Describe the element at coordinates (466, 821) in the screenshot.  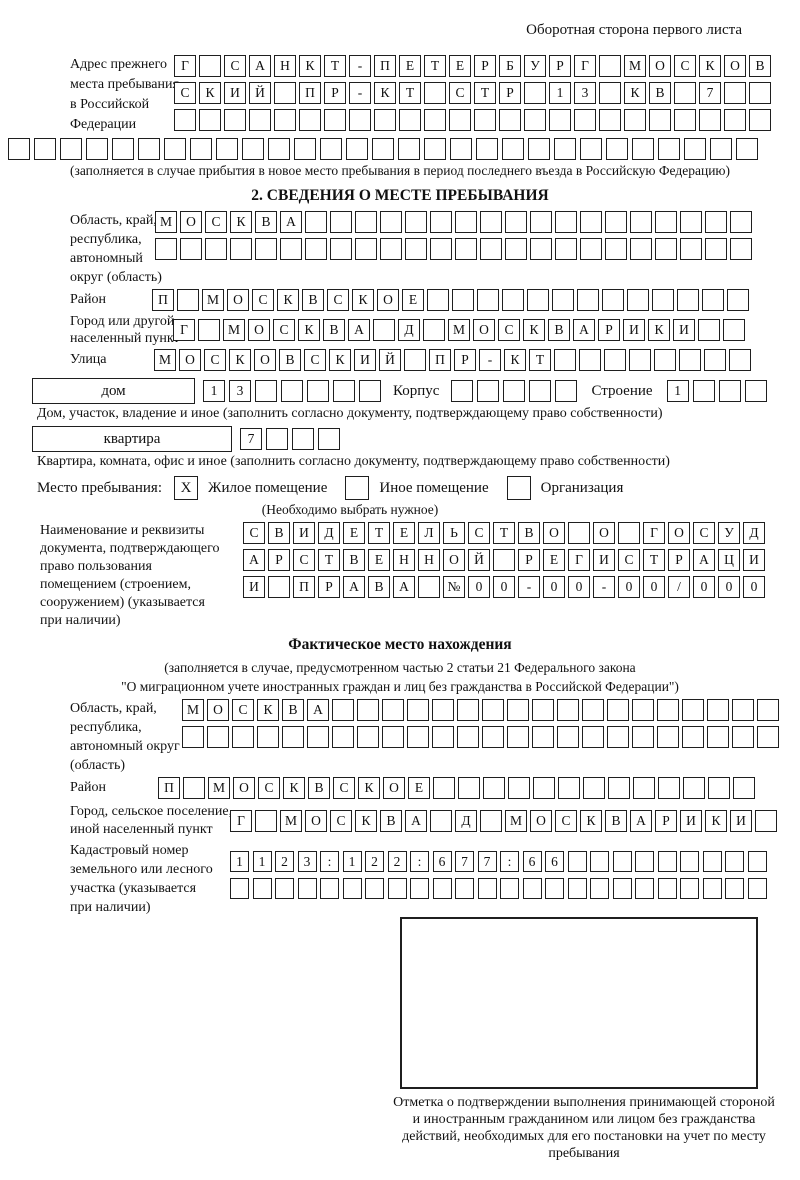
I see `char-box: Д` at that location.